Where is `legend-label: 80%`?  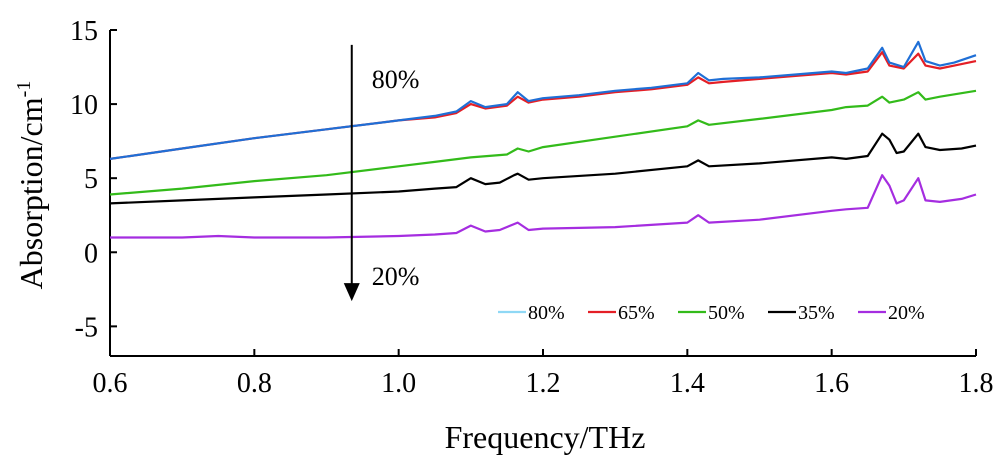
legend-label: 80% is located at coordinates (546, 313).